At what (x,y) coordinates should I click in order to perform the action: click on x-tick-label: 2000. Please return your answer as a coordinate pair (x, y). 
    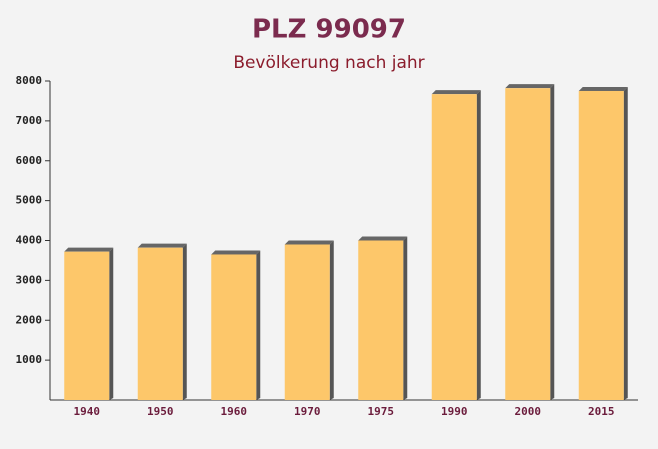
    Looking at the image, I should click on (528, 411).